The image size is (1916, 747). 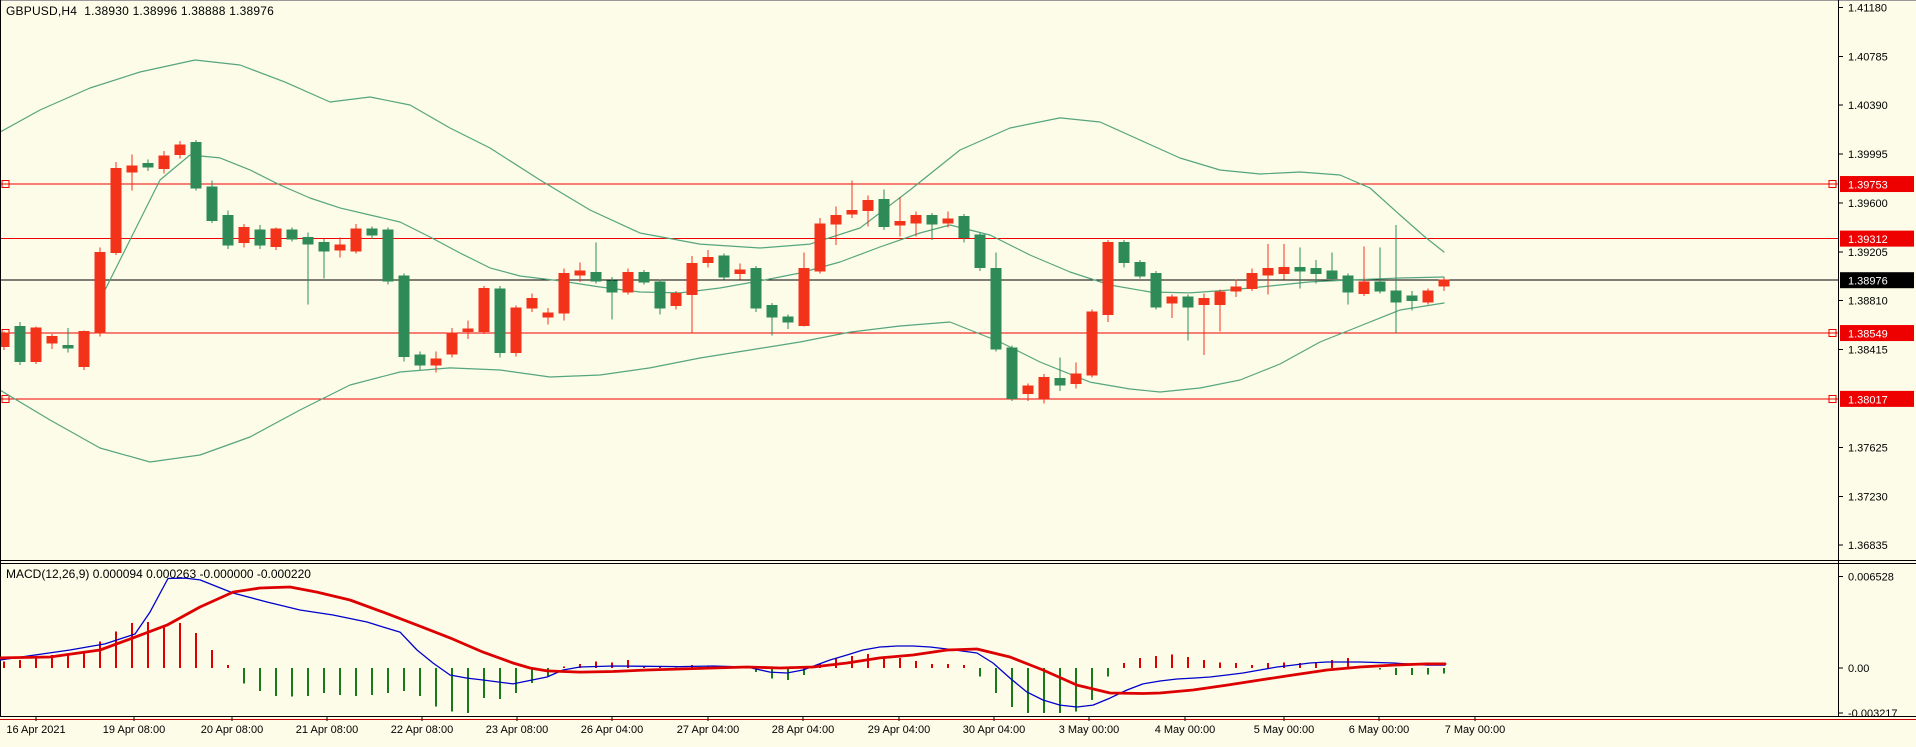 I want to click on bollinger-middle-band, so click(x=772, y=227).